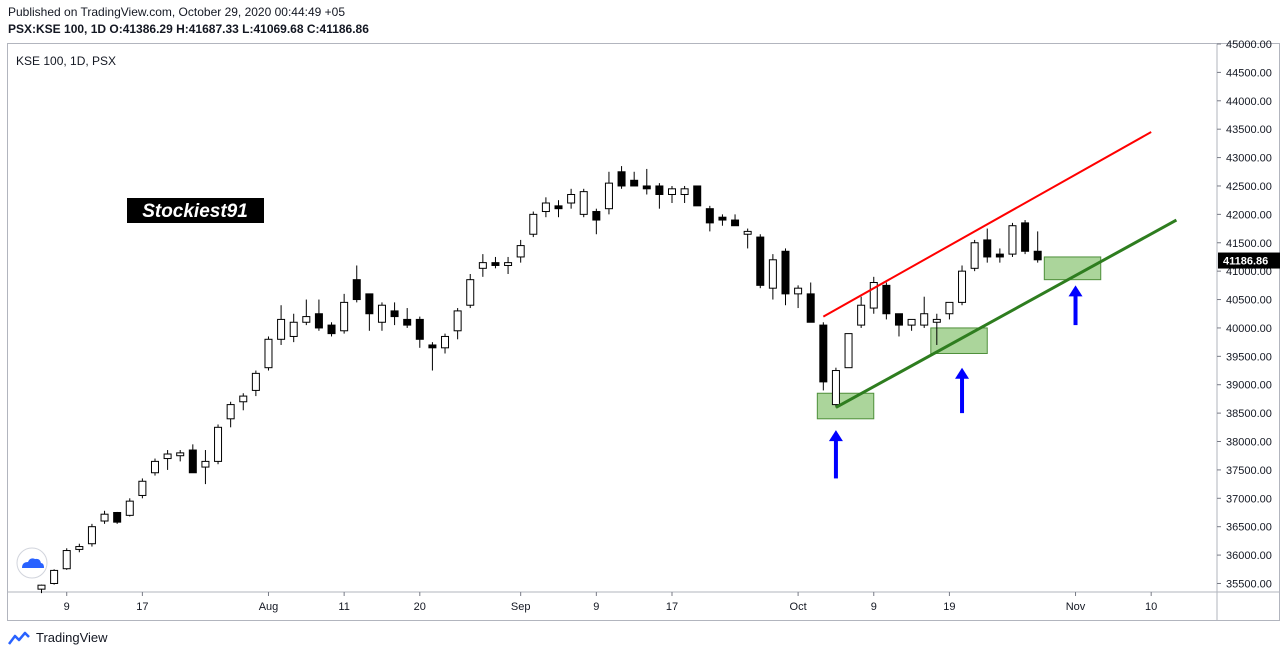  I want to click on y-tick-label: 39000.00, so click(1249, 386).